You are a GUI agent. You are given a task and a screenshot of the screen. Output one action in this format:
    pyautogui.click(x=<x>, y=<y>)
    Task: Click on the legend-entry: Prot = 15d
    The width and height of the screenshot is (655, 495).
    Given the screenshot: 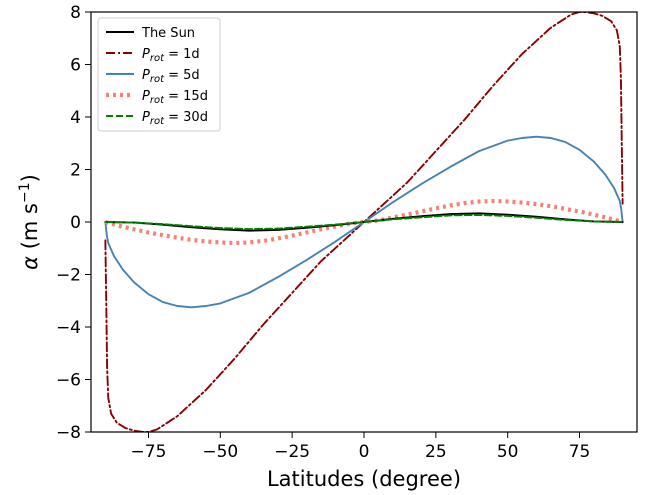 What is the action you would take?
    pyautogui.click(x=175, y=97)
    